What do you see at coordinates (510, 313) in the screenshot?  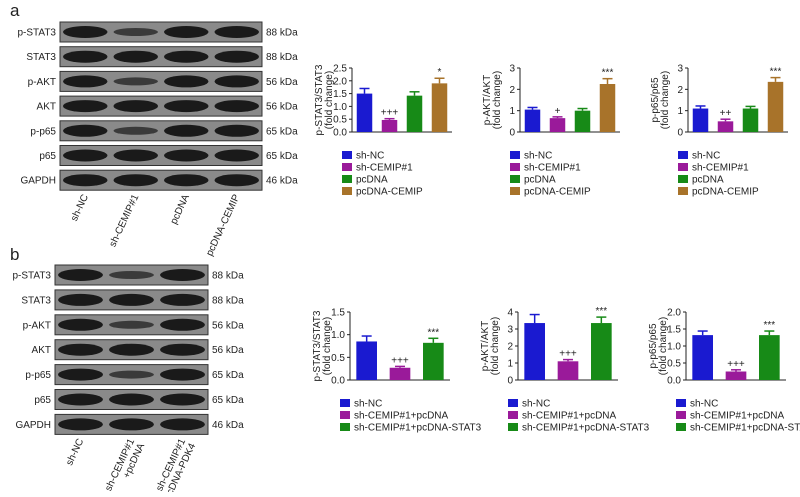 I see `y-tick-label: 4` at bounding box center [510, 313].